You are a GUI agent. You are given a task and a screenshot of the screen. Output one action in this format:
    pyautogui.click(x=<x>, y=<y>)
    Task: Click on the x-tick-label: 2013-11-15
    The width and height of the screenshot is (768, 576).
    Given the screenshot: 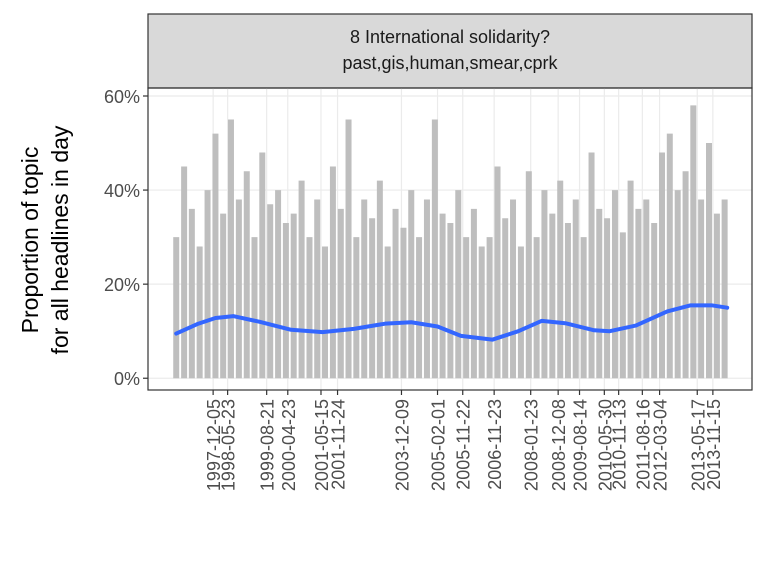 What is the action you would take?
    pyautogui.click(x=714, y=444)
    